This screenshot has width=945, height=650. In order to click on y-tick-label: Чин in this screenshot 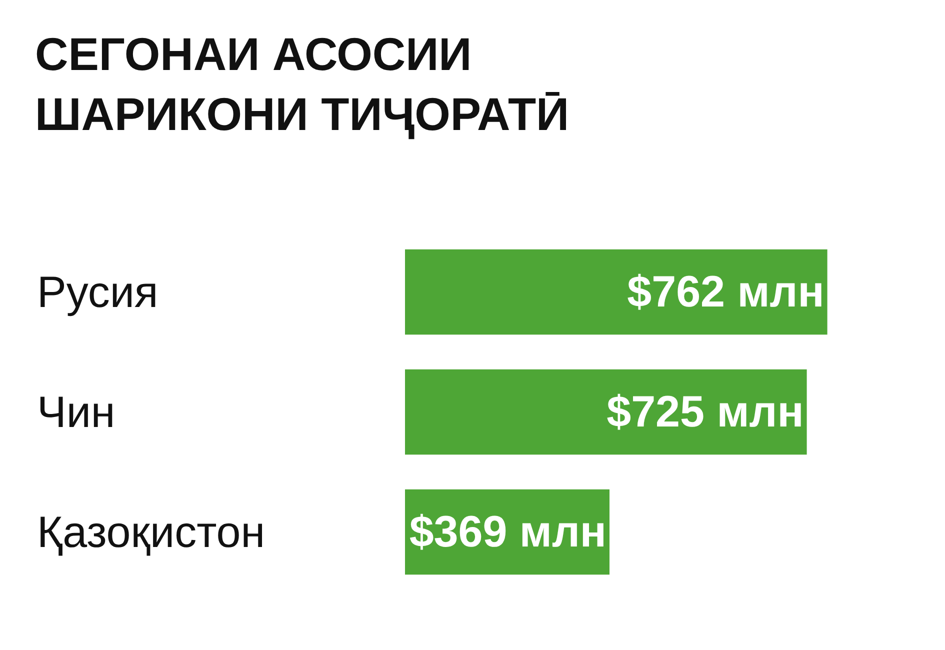, I will do `click(76, 412)`.